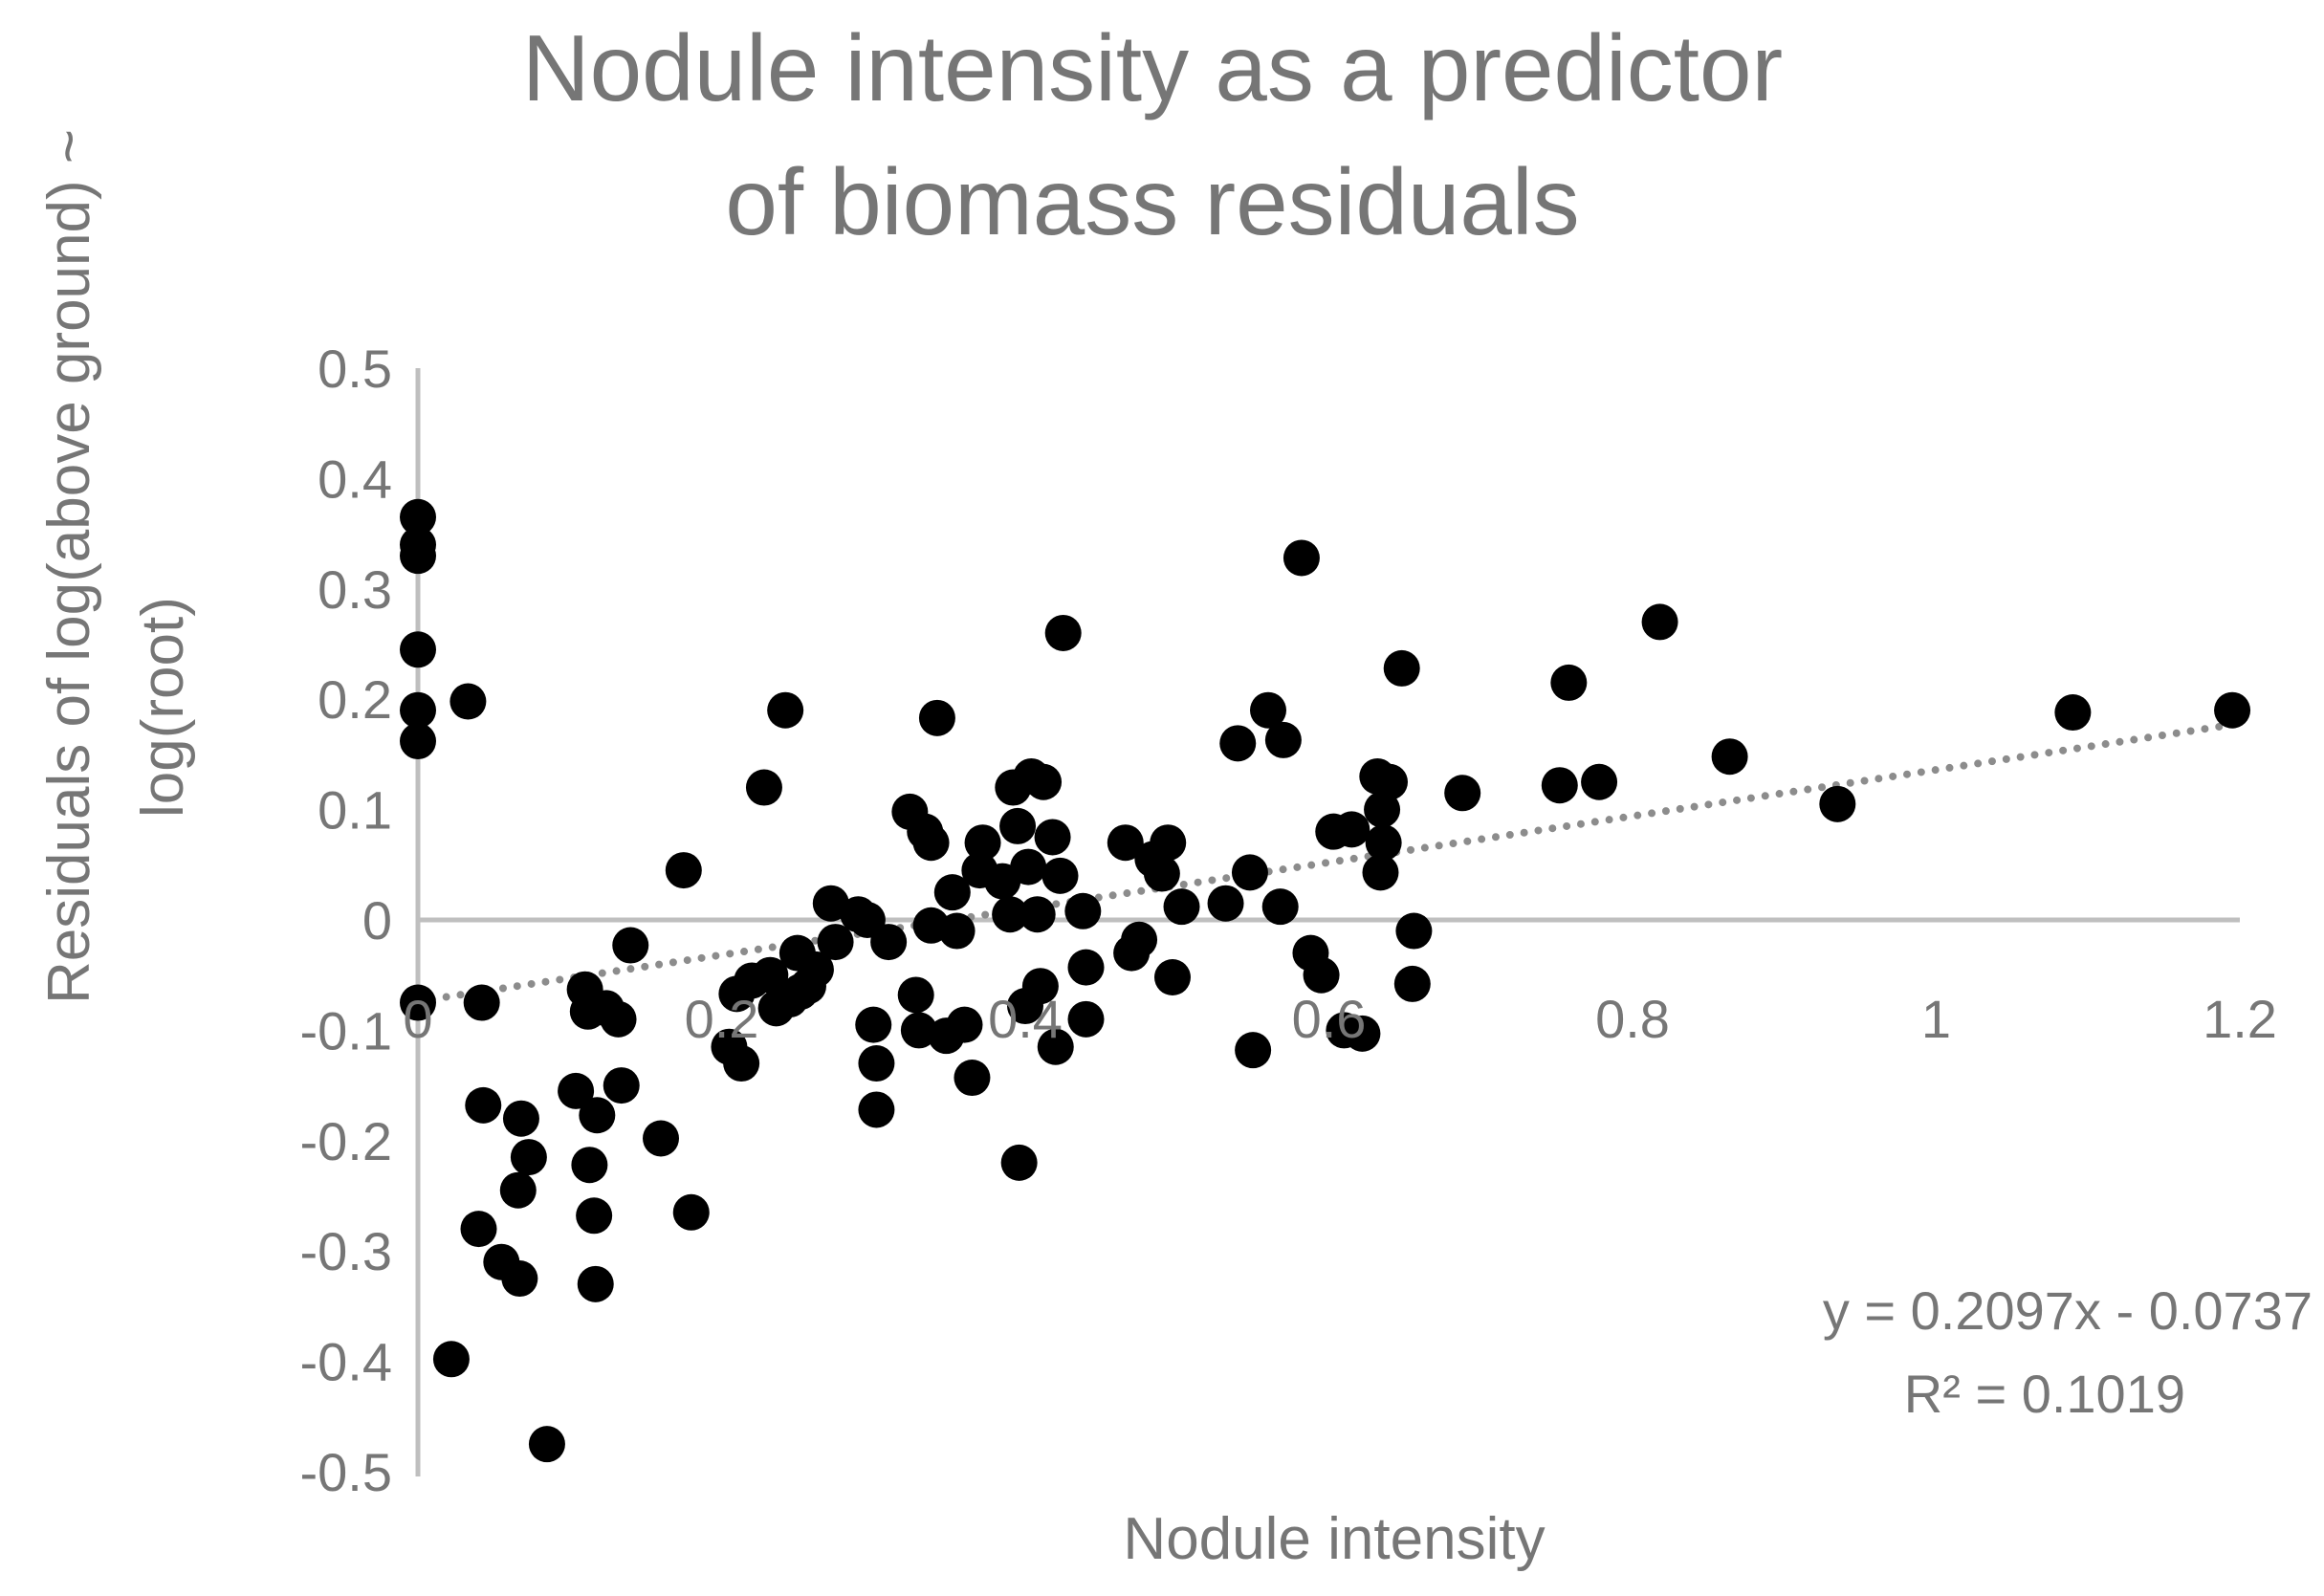 The height and width of the screenshot is (1596, 2324). What do you see at coordinates (2240, 1019) in the screenshot?
I see `x-tick-label: 1.2` at bounding box center [2240, 1019].